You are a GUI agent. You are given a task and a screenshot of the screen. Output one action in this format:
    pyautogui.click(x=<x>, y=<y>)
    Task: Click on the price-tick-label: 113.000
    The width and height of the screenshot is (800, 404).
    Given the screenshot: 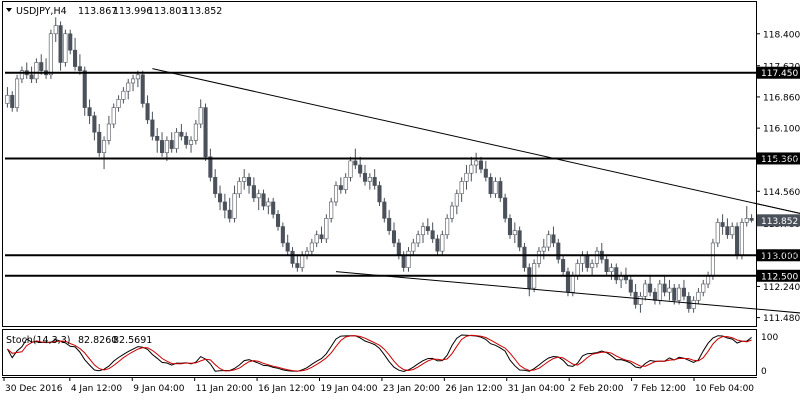 What is the action you would take?
    pyautogui.click(x=781, y=257)
    